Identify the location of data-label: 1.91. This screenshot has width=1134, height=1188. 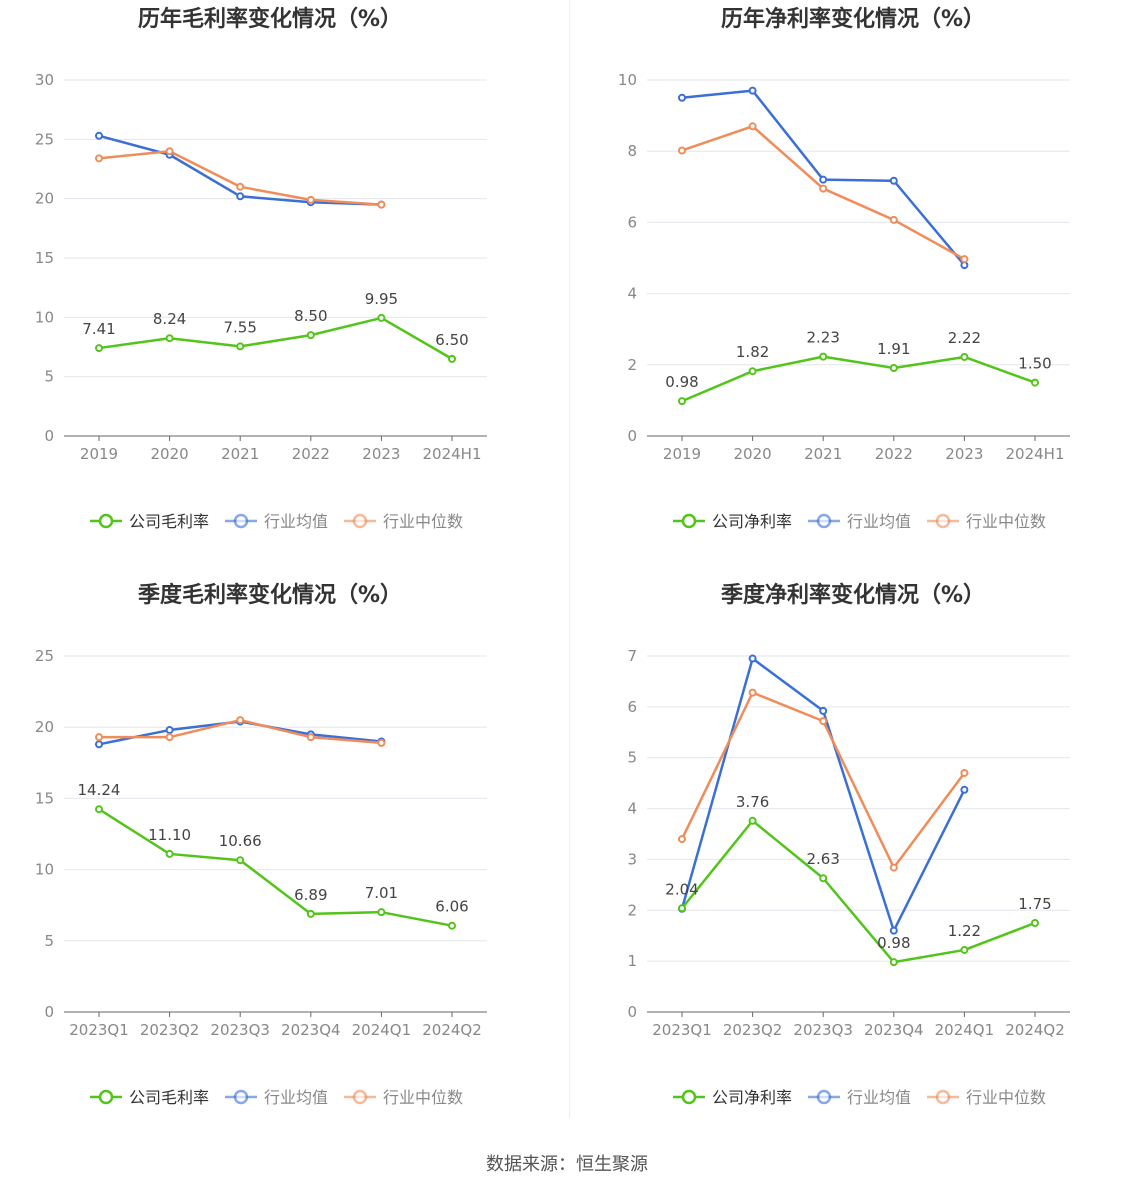
(893, 349).